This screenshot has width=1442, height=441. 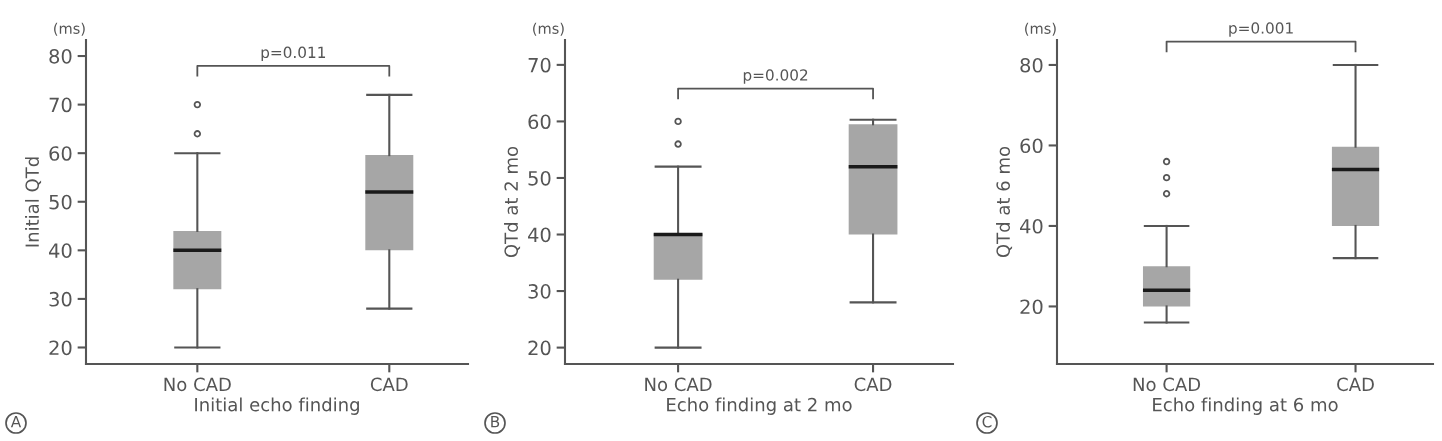 What do you see at coordinates (1245, 406) in the screenshot?
I see `x-axis-title: Echo finding at 6 mo` at bounding box center [1245, 406].